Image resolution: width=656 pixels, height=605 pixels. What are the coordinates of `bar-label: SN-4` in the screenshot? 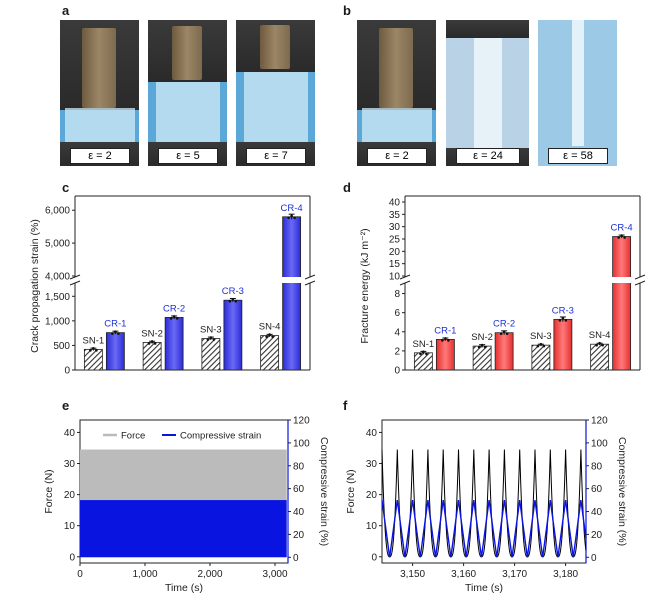 It's located at (270, 327).